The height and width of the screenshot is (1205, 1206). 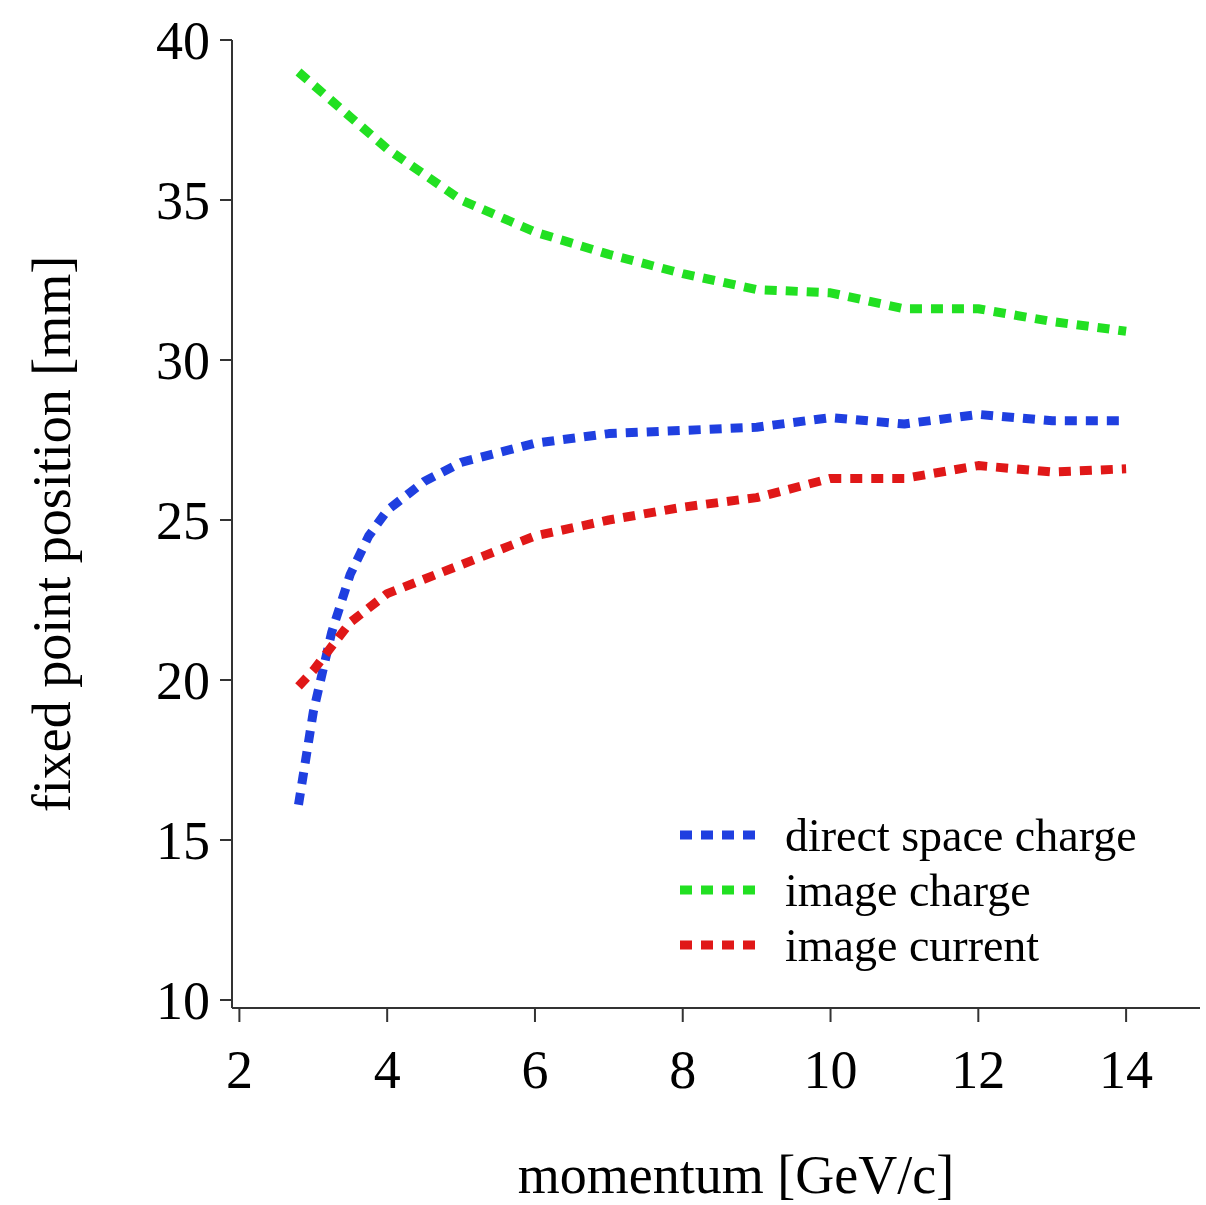 What do you see at coordinates (912, 946) in the screenshot?
I see `legend-label: image current` at bounding box center [912, 946].